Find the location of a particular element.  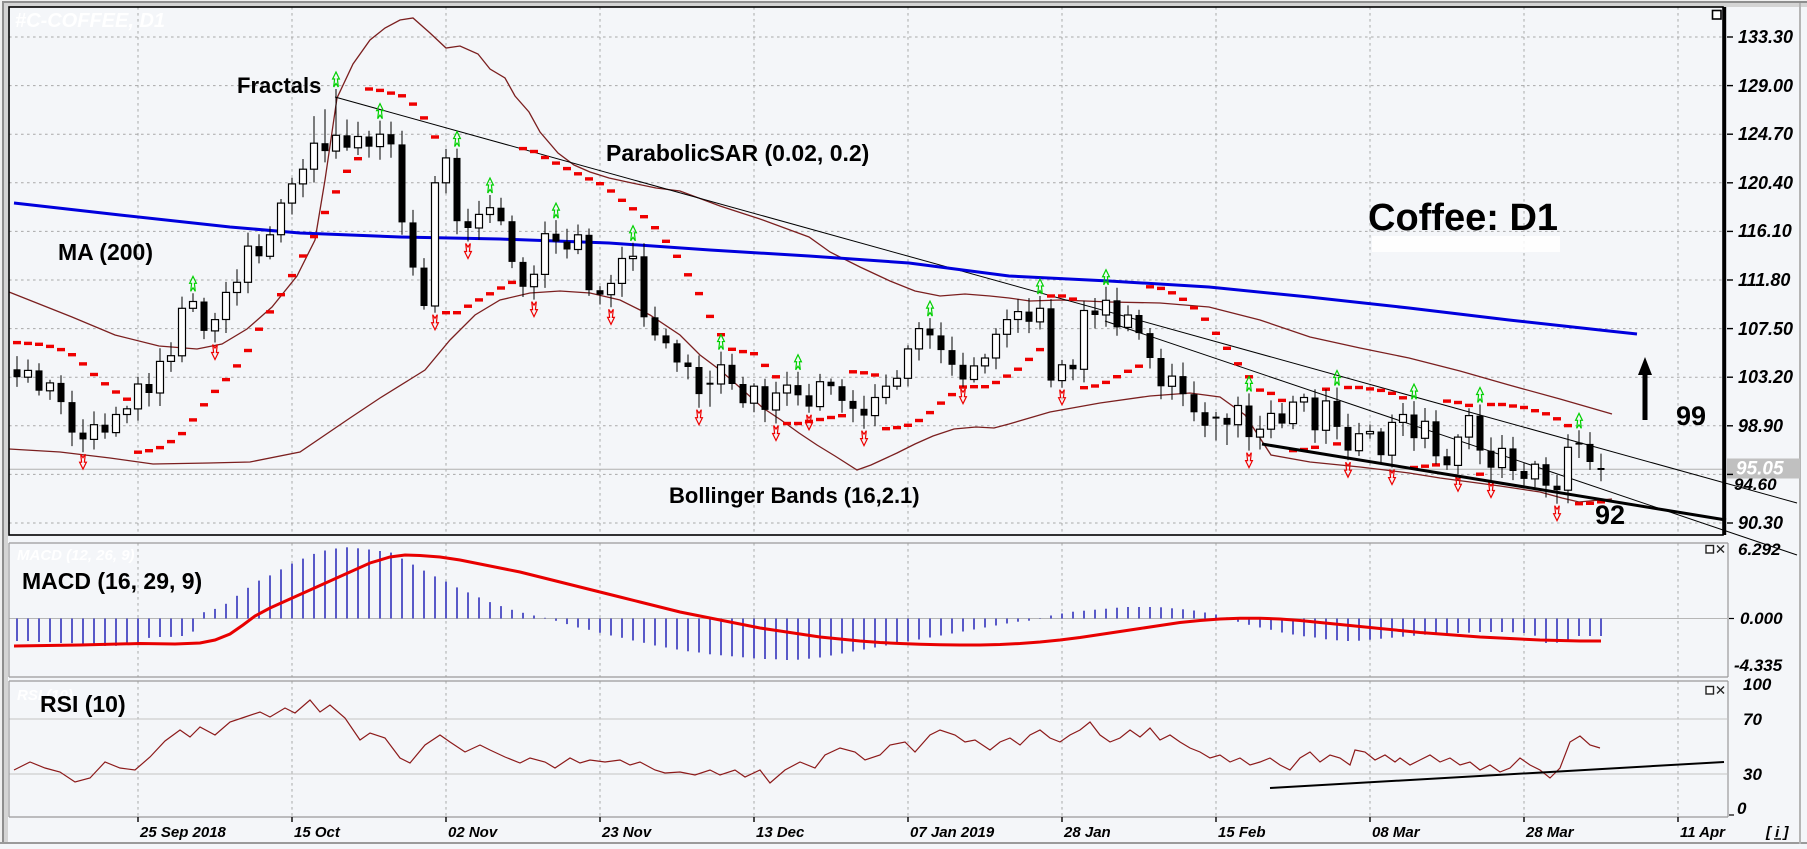

svg-text: 02 Nov is located at coordinates (473, 832).